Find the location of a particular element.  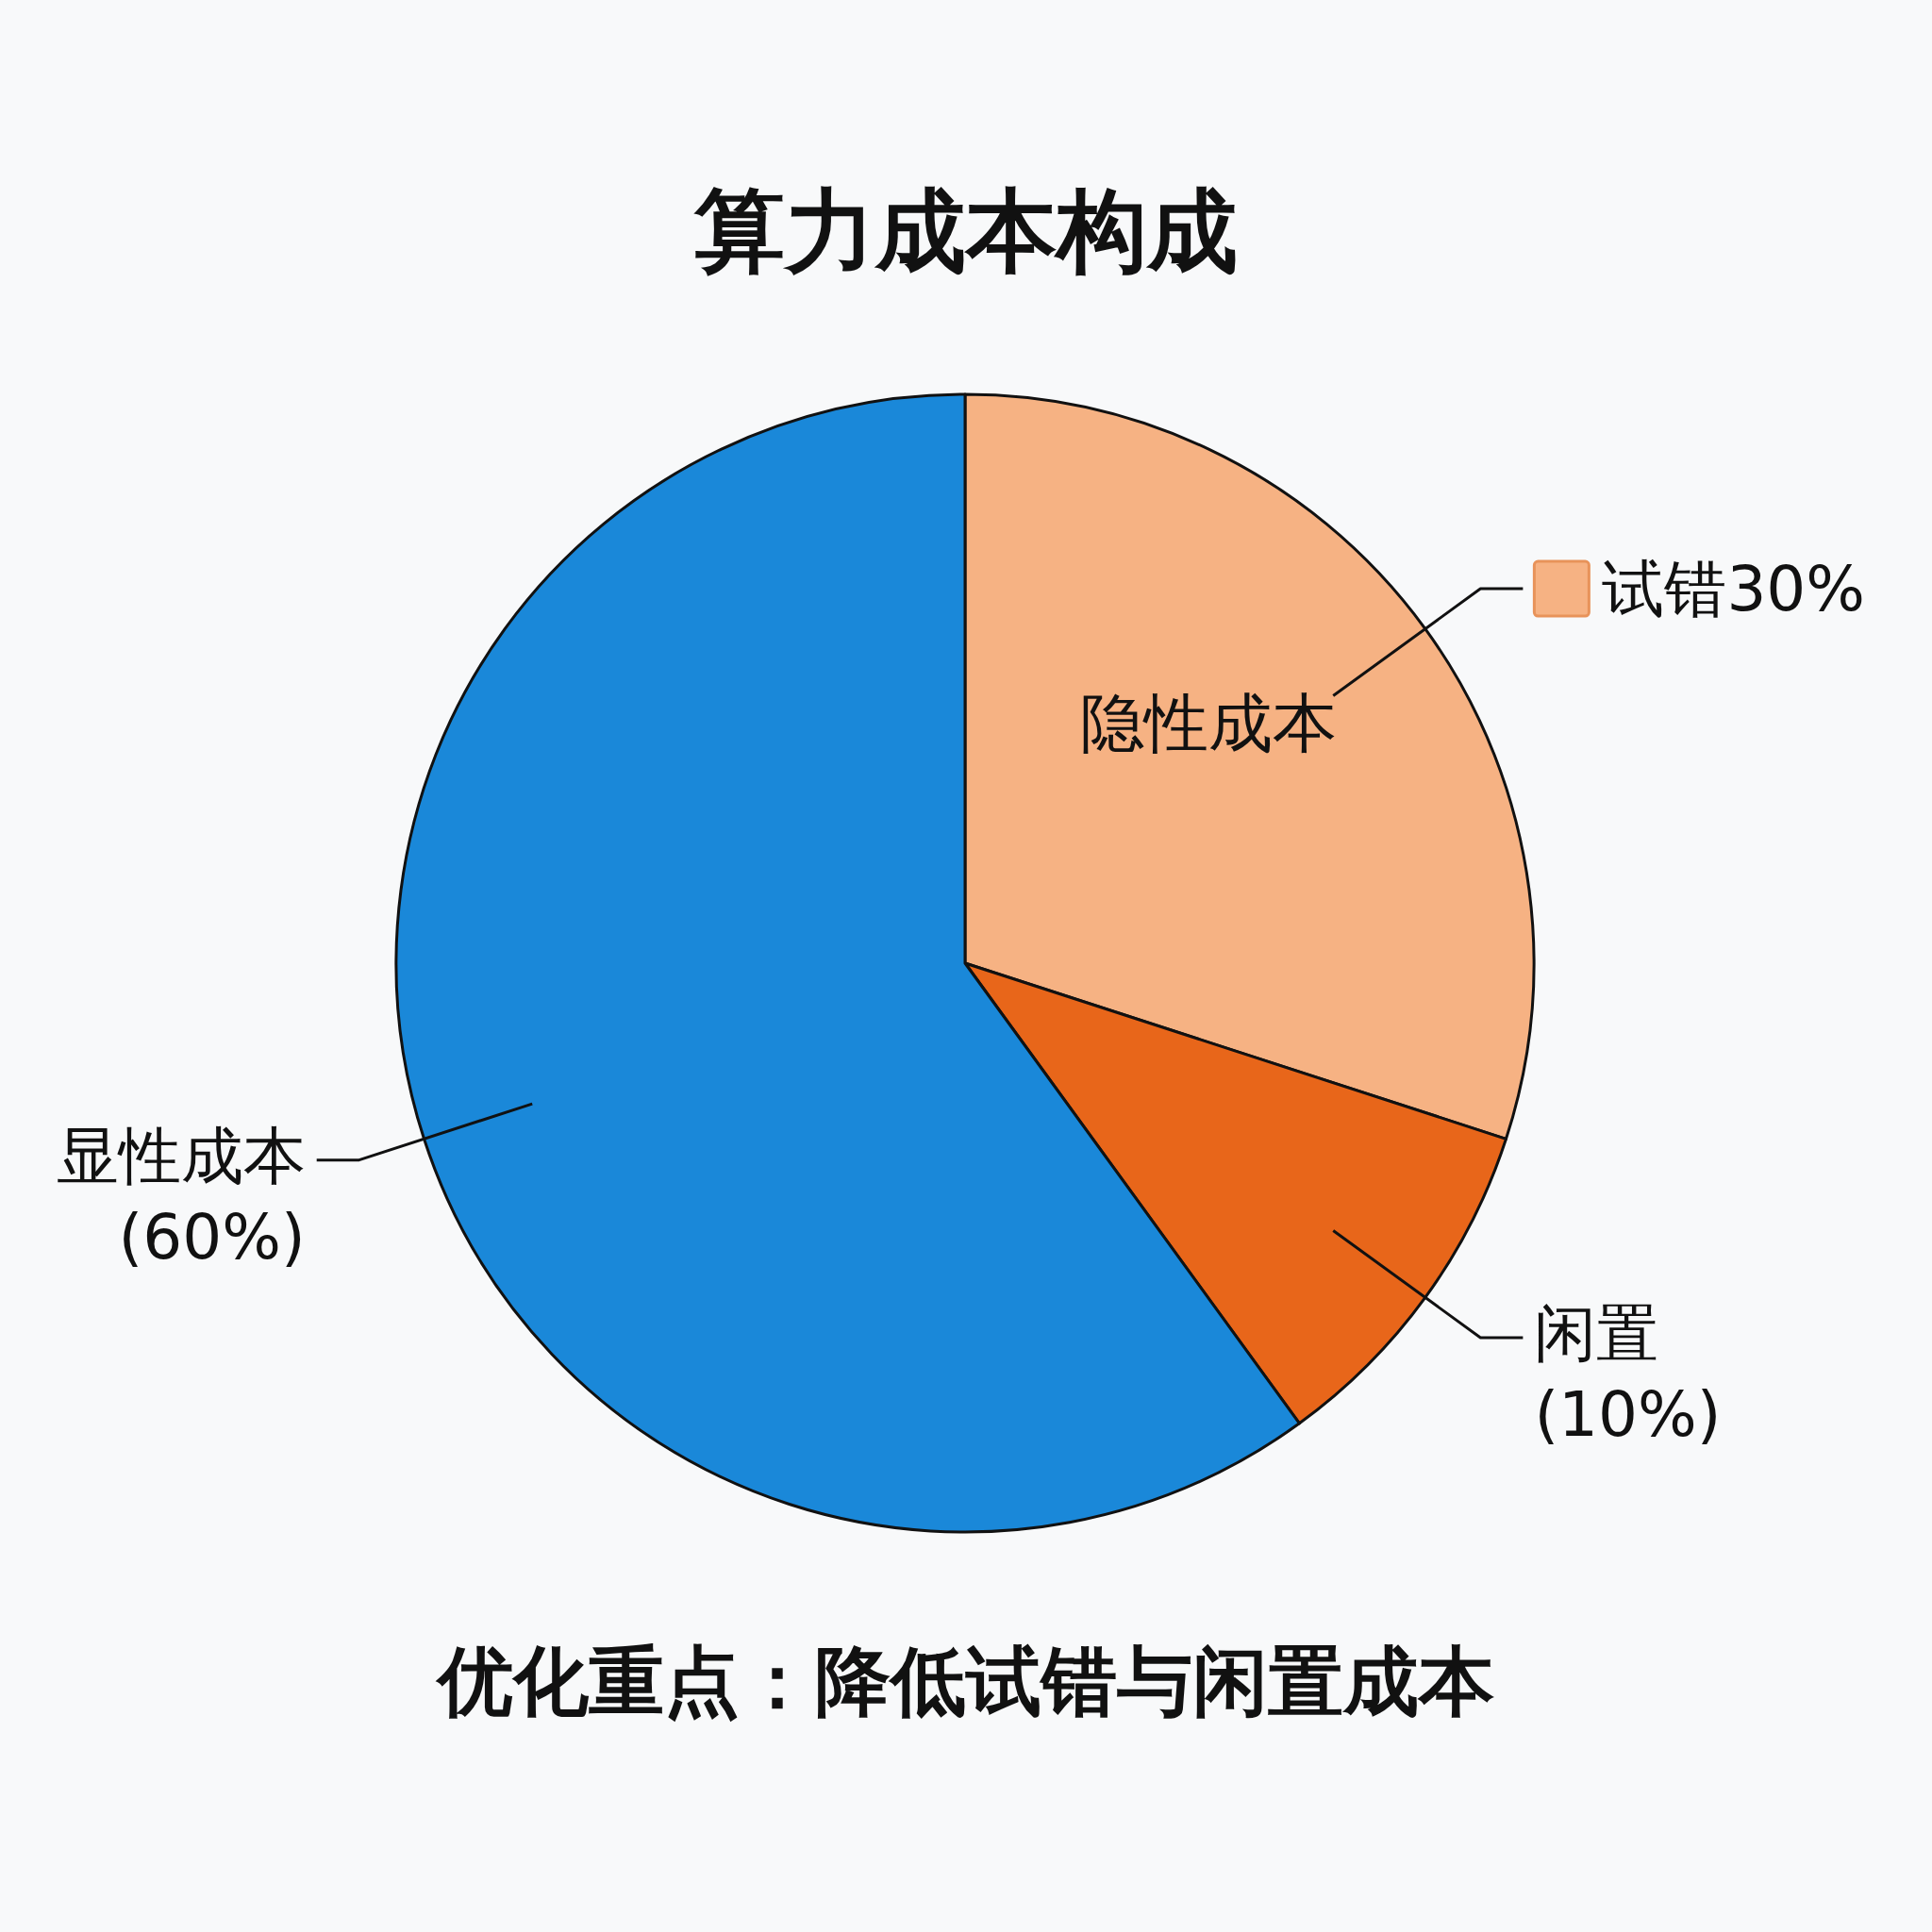

chart-title: 算力成本构成 is located at coordinates (965, 231).